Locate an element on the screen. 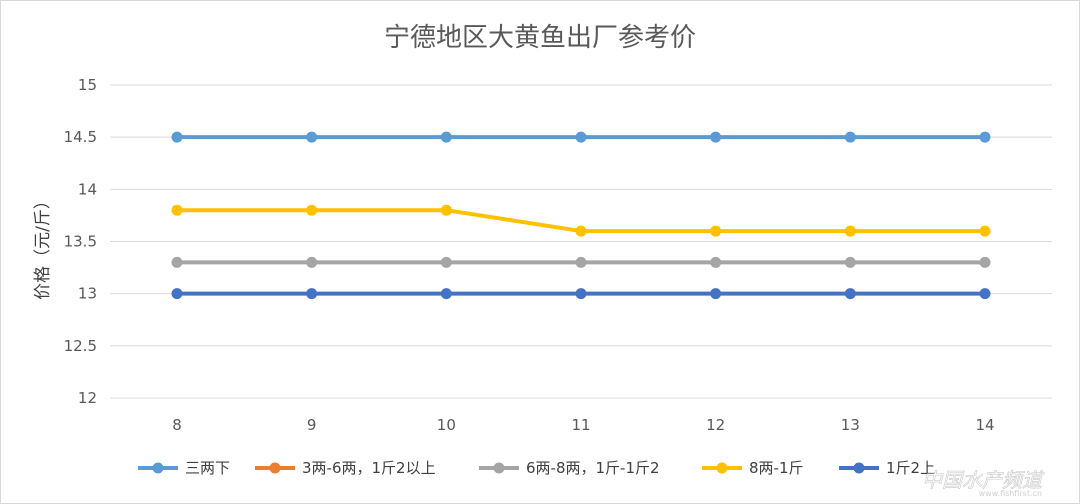 Image resolution: width=1080 pixels, height=504 pixels. chart-title: 宁德地区大黄鱼出厂参考价 is located at coordinates (540, 38).